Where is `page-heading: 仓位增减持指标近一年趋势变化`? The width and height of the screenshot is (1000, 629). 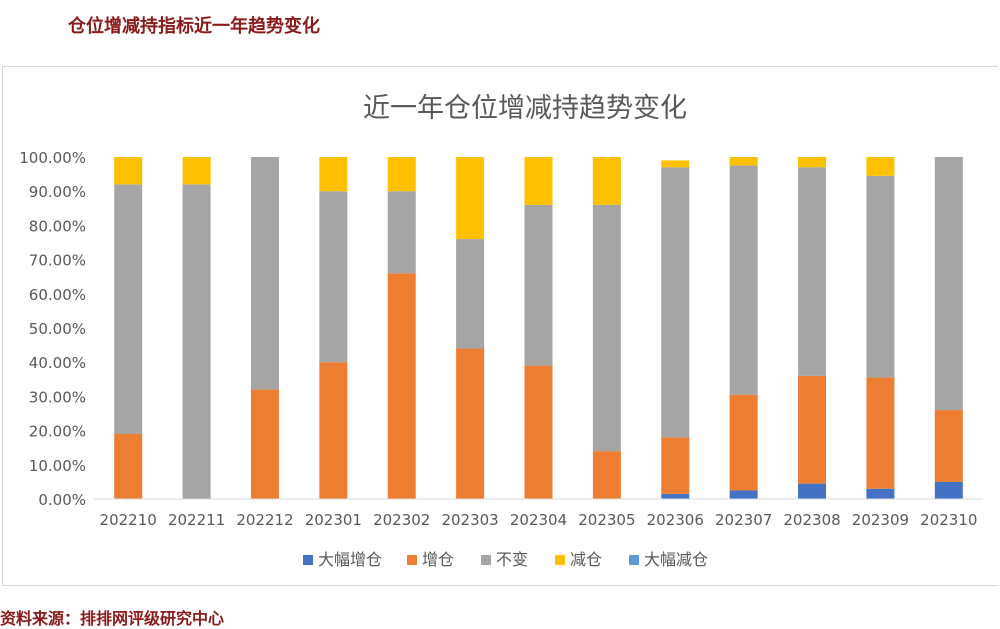 page-heading: 仓位增减持指标近一年趋势变化 is located at coordinates (194, 26).